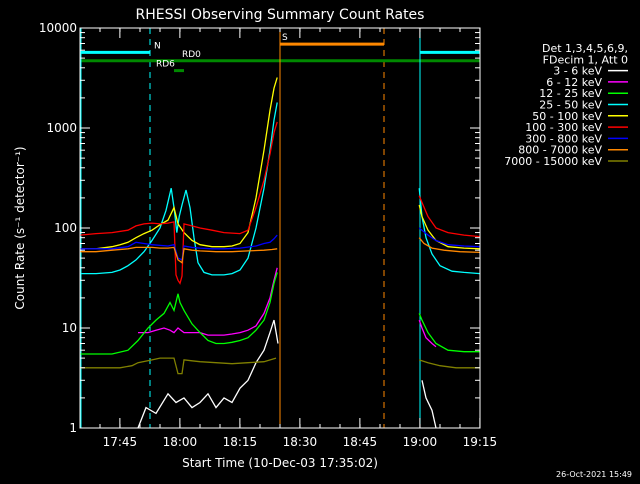 The height and width of the screenshot is (484, 640). Describe the element at coordinates (570, 93) in the screenshot. I see `legend-entry-label: 12 - 25 keV` at that location.